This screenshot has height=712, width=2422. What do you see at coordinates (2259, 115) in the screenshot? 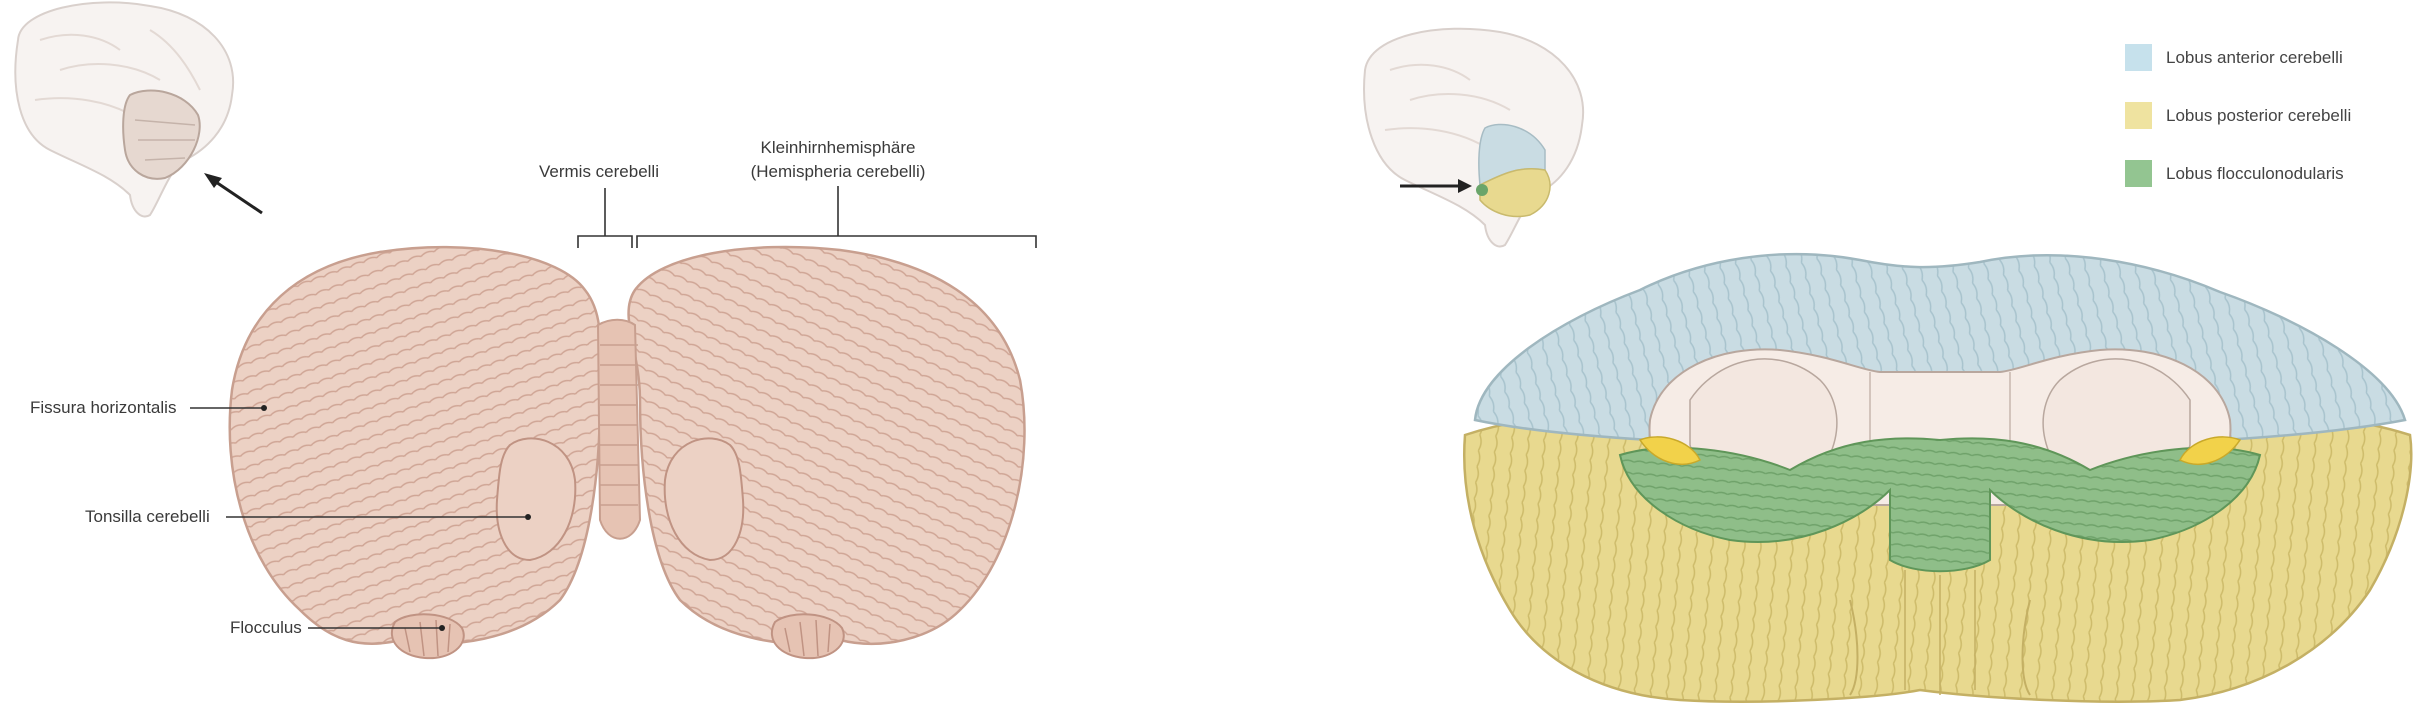
I see `legend-label-posterior: Lobus posterior cerebelli` at bounding box center [2259, 115].